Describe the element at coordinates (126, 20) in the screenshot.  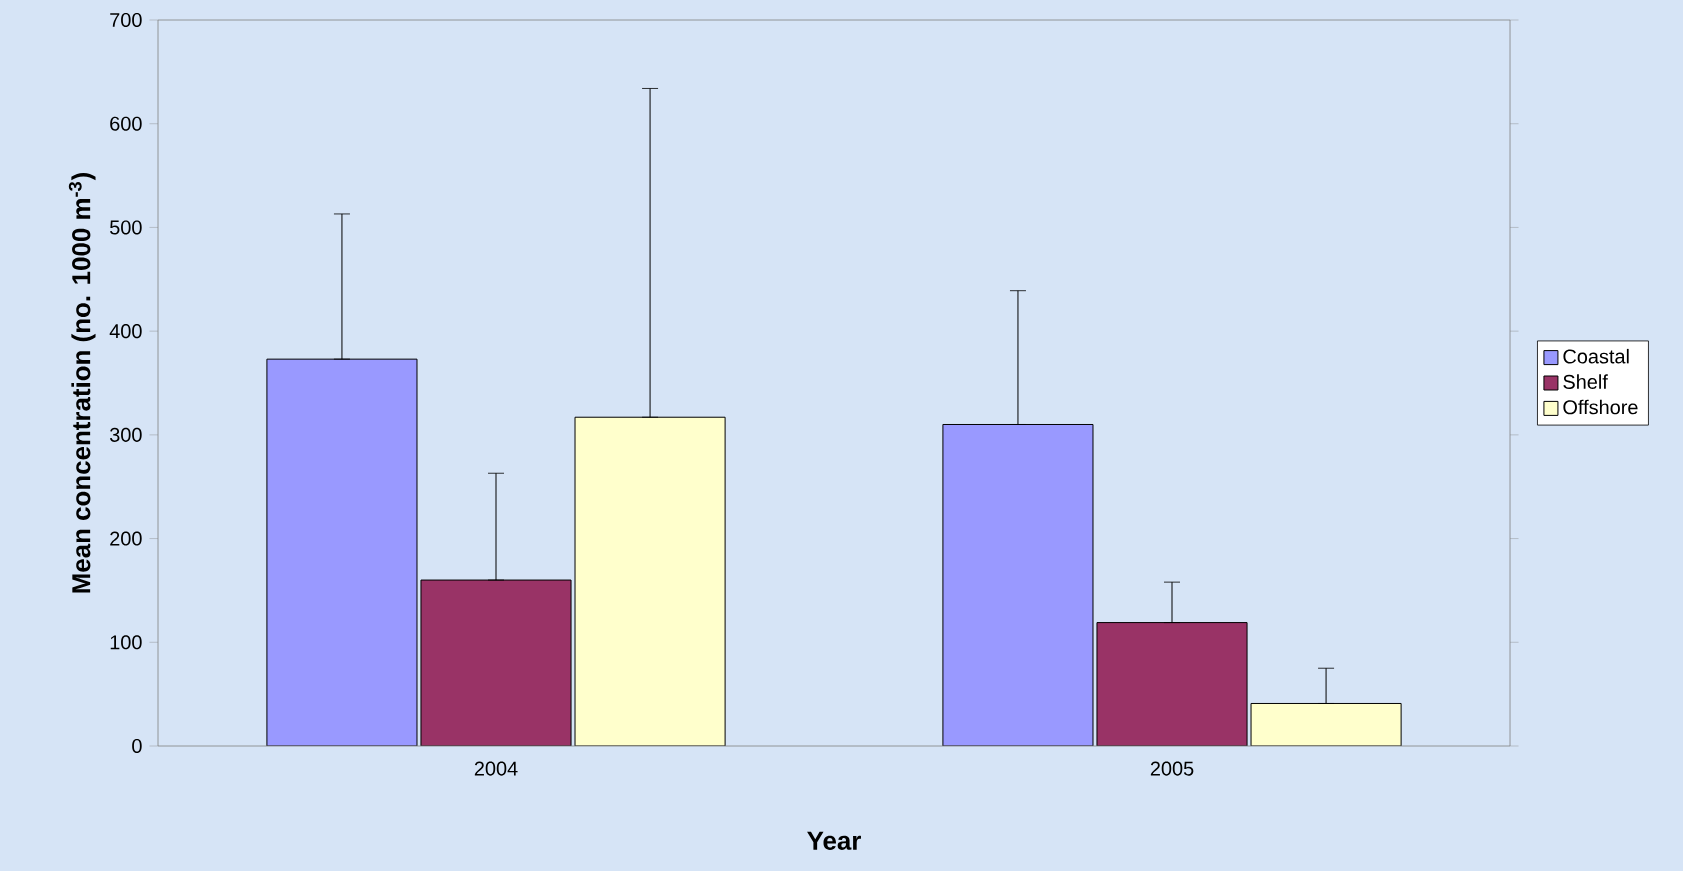
I see `y-tick-label: 700` at that location.